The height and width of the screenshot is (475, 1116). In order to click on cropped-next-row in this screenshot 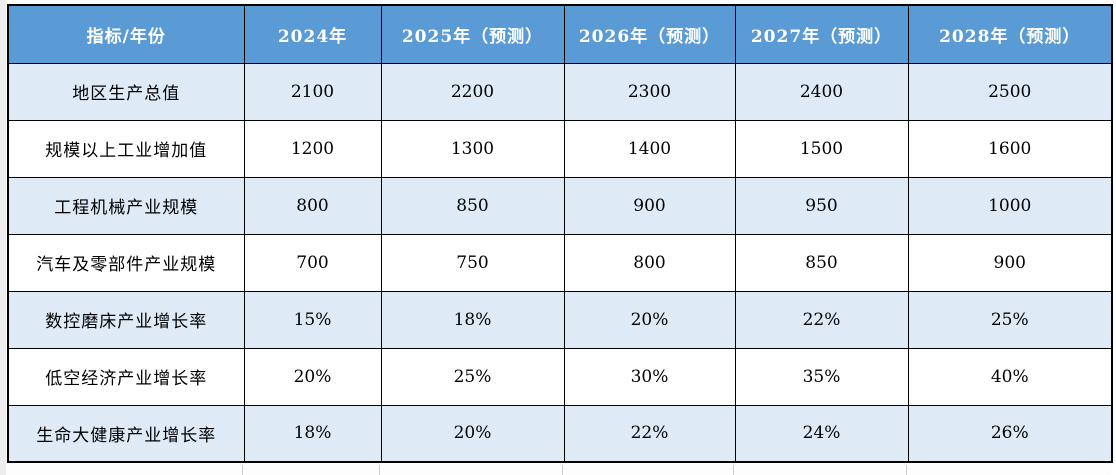, I will do `click(559, 470)`.